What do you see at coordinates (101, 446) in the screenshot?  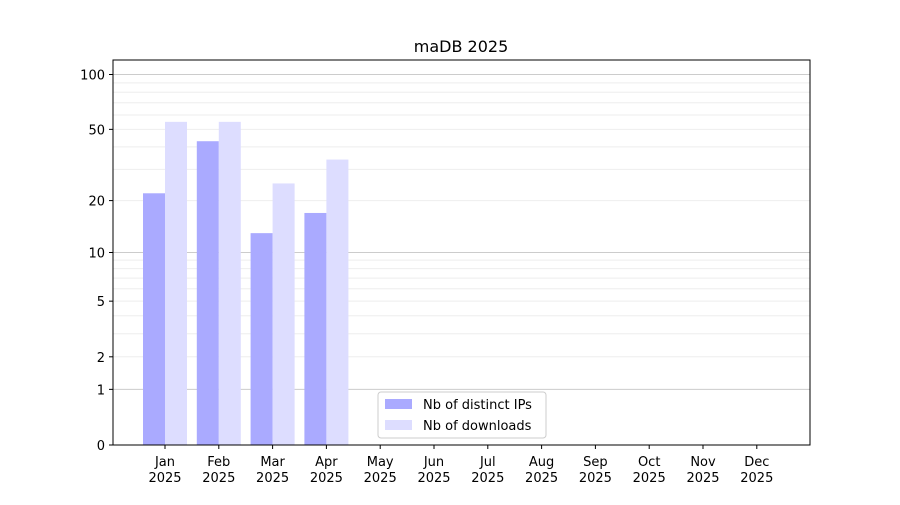 I see `y-tick-label: 0` at bounding box center [101, 446].